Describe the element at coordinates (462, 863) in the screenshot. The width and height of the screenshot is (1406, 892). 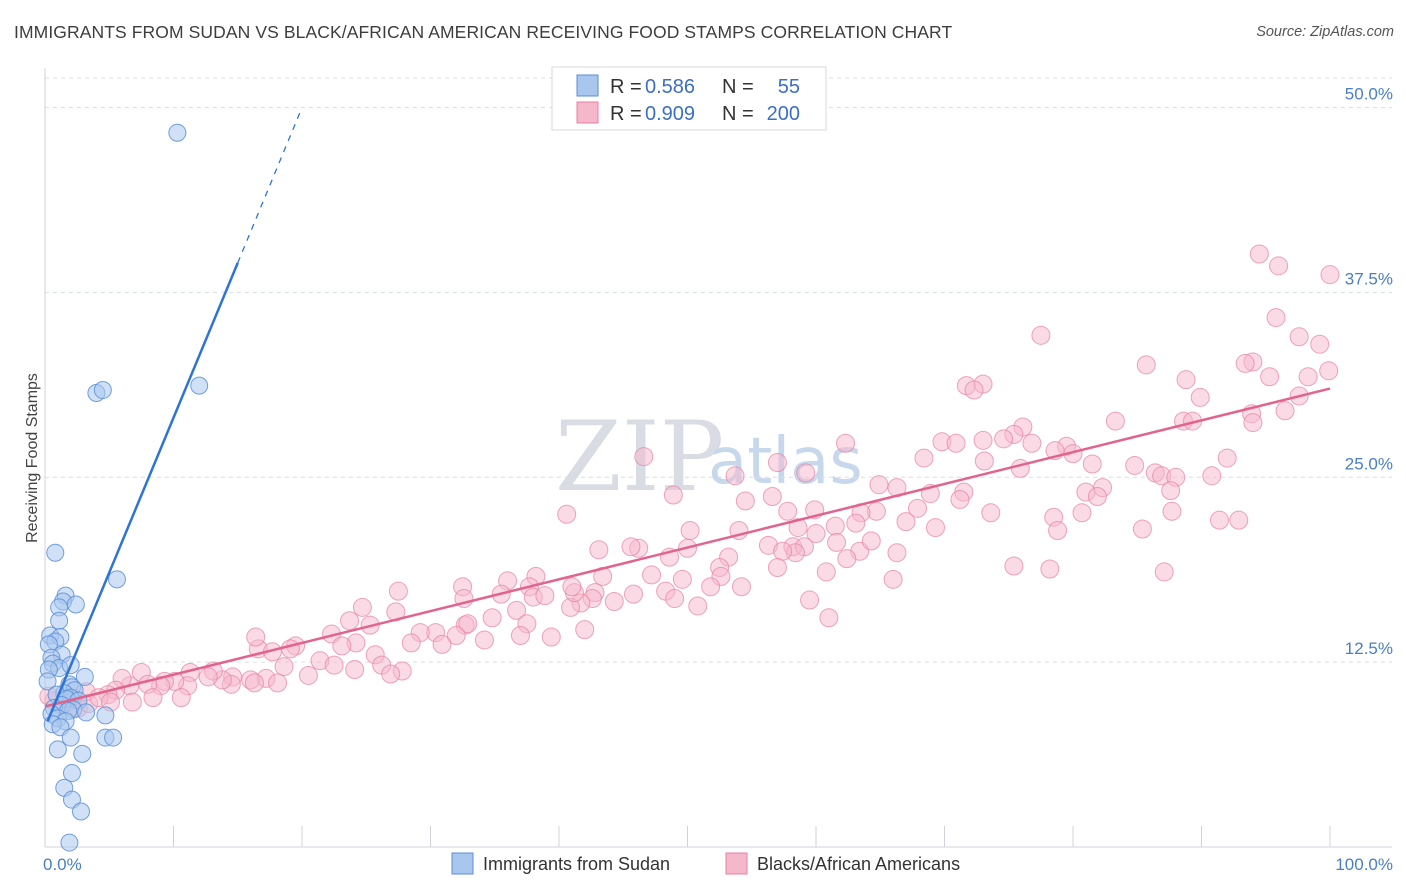
I see `bottom-legend-swatch-sudan` at that location.